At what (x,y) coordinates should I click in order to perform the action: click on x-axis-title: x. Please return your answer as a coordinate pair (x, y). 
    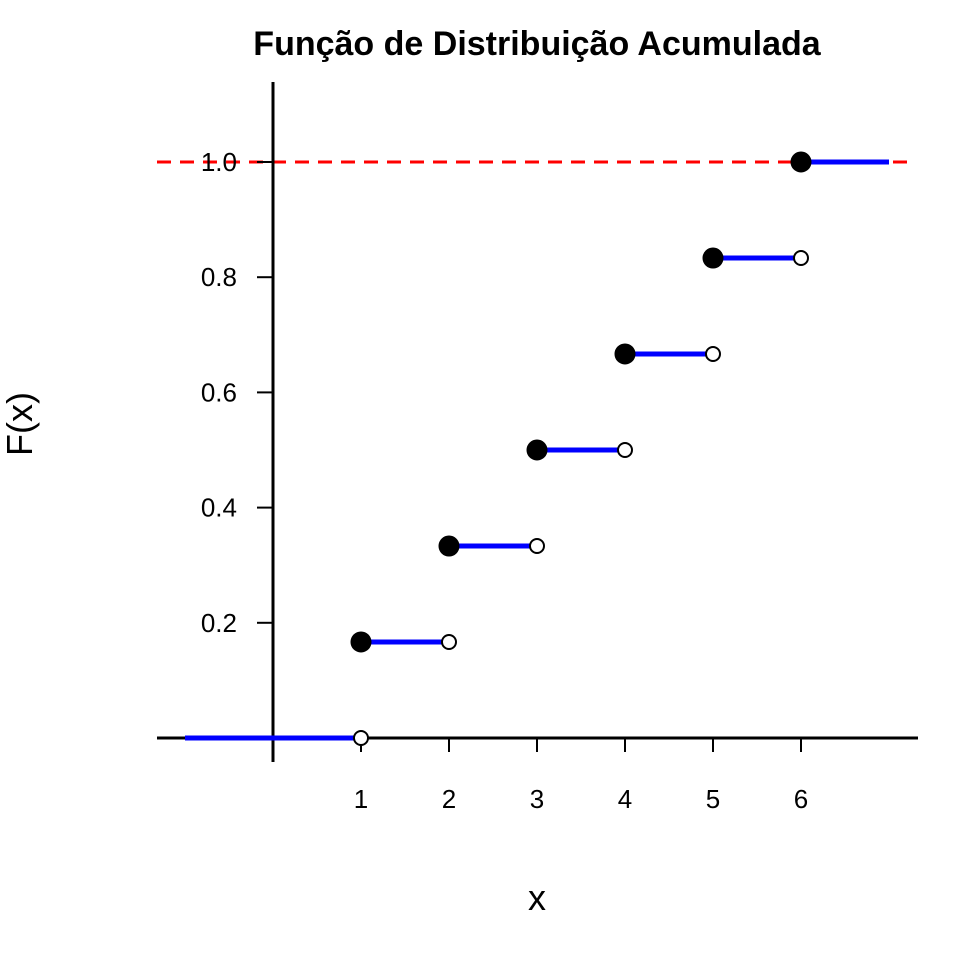
    Looking at the image, I should click on (537, 897).